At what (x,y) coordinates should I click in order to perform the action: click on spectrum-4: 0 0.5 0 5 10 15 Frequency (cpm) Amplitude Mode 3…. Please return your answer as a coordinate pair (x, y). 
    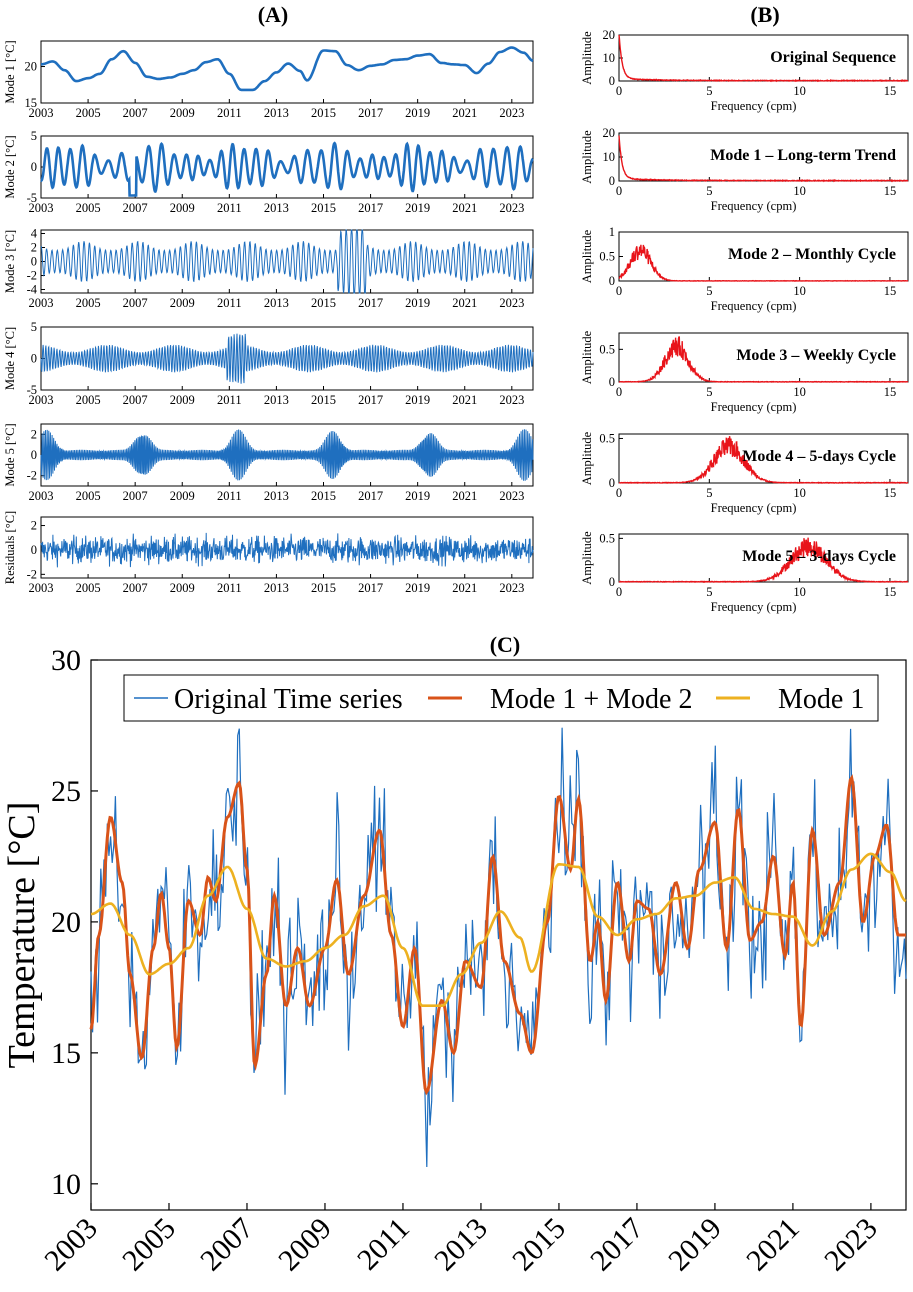
    Looking at the image, I should click on (744, 372).